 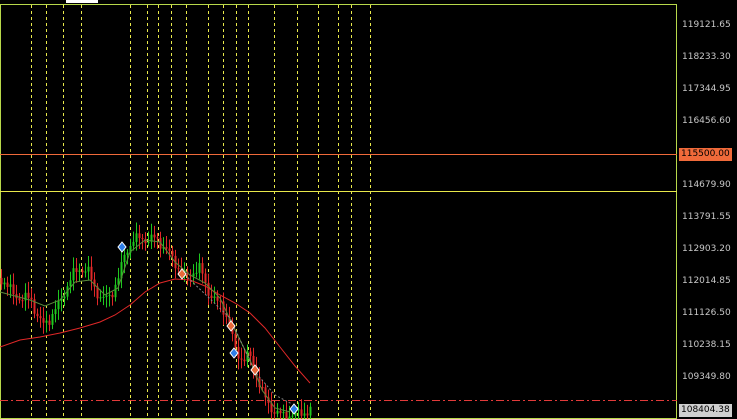 I want to click on current-price-tag: 108404.38, so click(x=705, y=410).